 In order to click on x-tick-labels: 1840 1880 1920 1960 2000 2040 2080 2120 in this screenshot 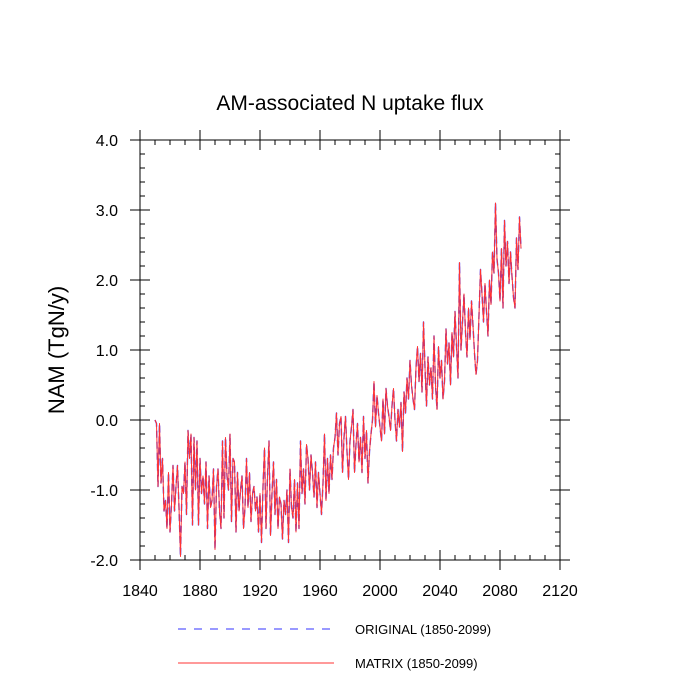, I will do `click(350, 591)`.